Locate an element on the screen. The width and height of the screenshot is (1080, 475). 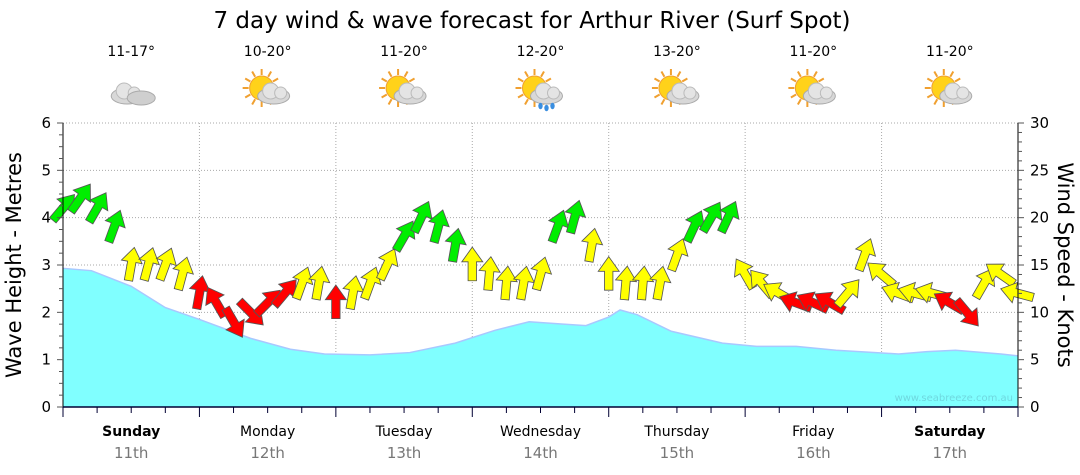
day-temperature: 10-20° is located at coordinates (268, 52).